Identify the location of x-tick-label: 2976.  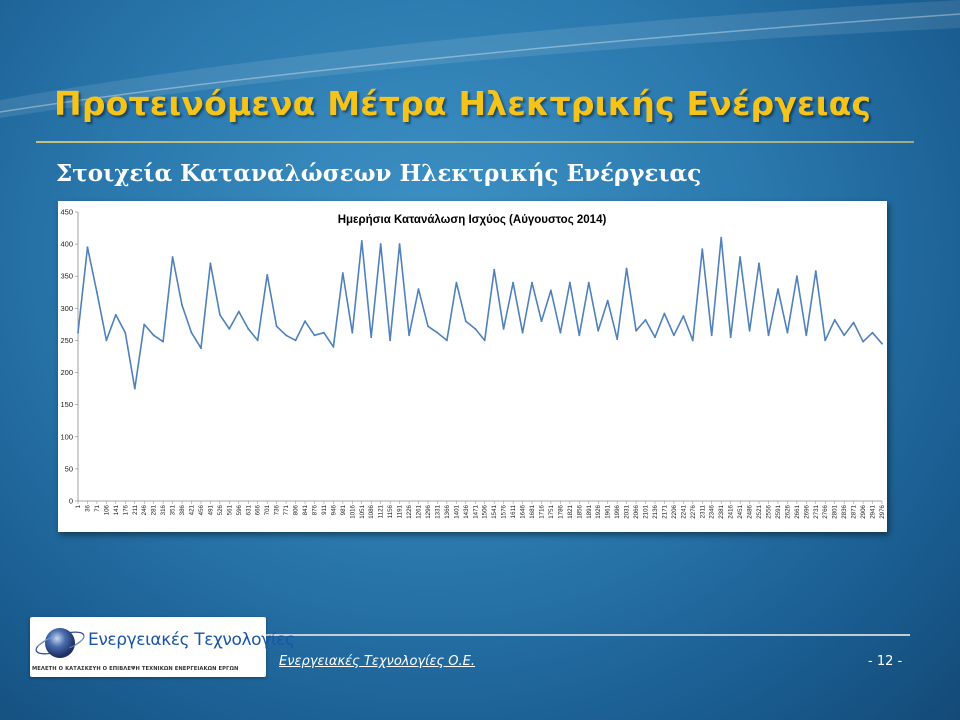
(882, 511).